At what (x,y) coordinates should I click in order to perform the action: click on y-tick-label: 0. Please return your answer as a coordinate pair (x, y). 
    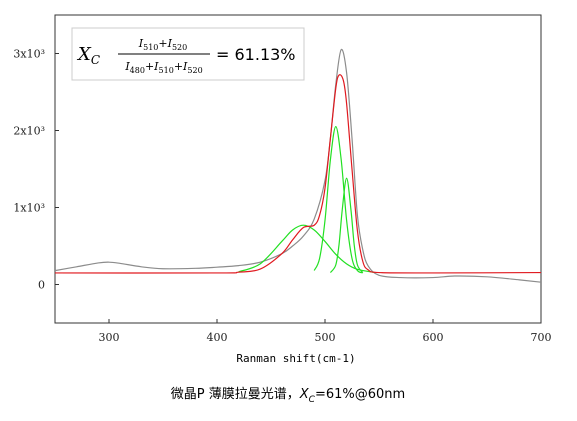
    Looking at the image, I should click on (41, 285).